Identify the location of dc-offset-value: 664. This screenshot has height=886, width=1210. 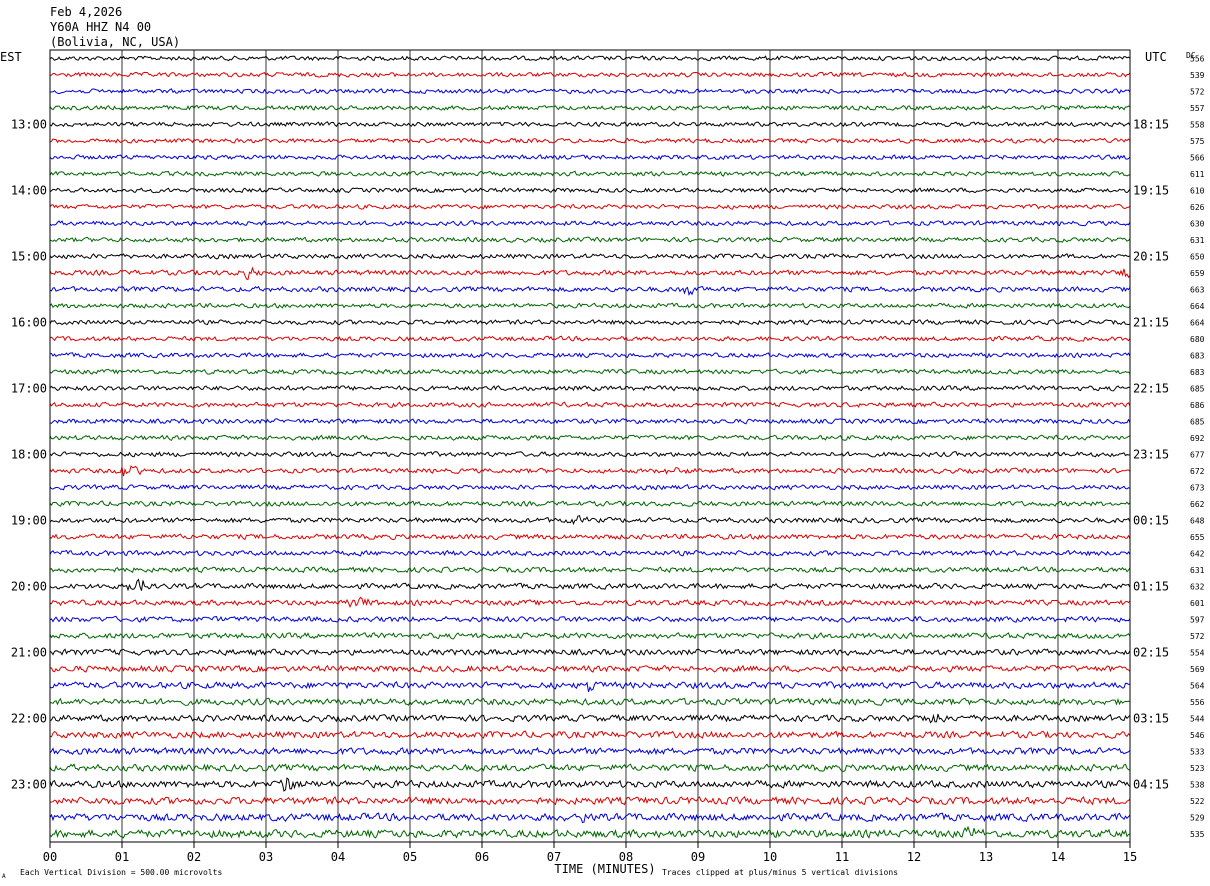
(1197, 306).